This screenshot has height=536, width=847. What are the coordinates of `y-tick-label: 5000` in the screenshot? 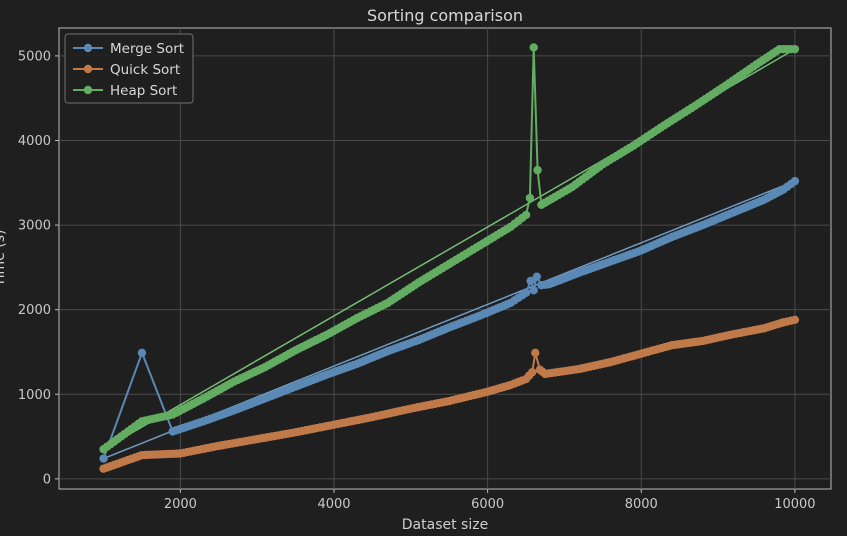 It's located at (34, 56).